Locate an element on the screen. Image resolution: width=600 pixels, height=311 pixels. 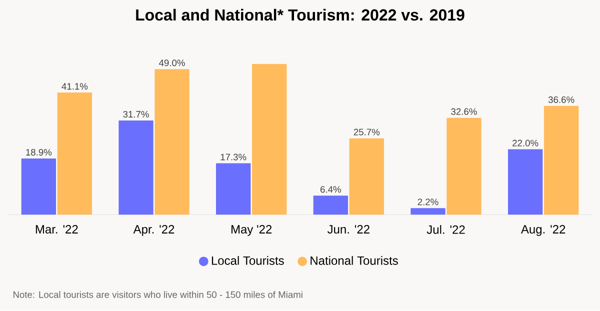
data-label: 31.7% is located at coordinates (136, 114).